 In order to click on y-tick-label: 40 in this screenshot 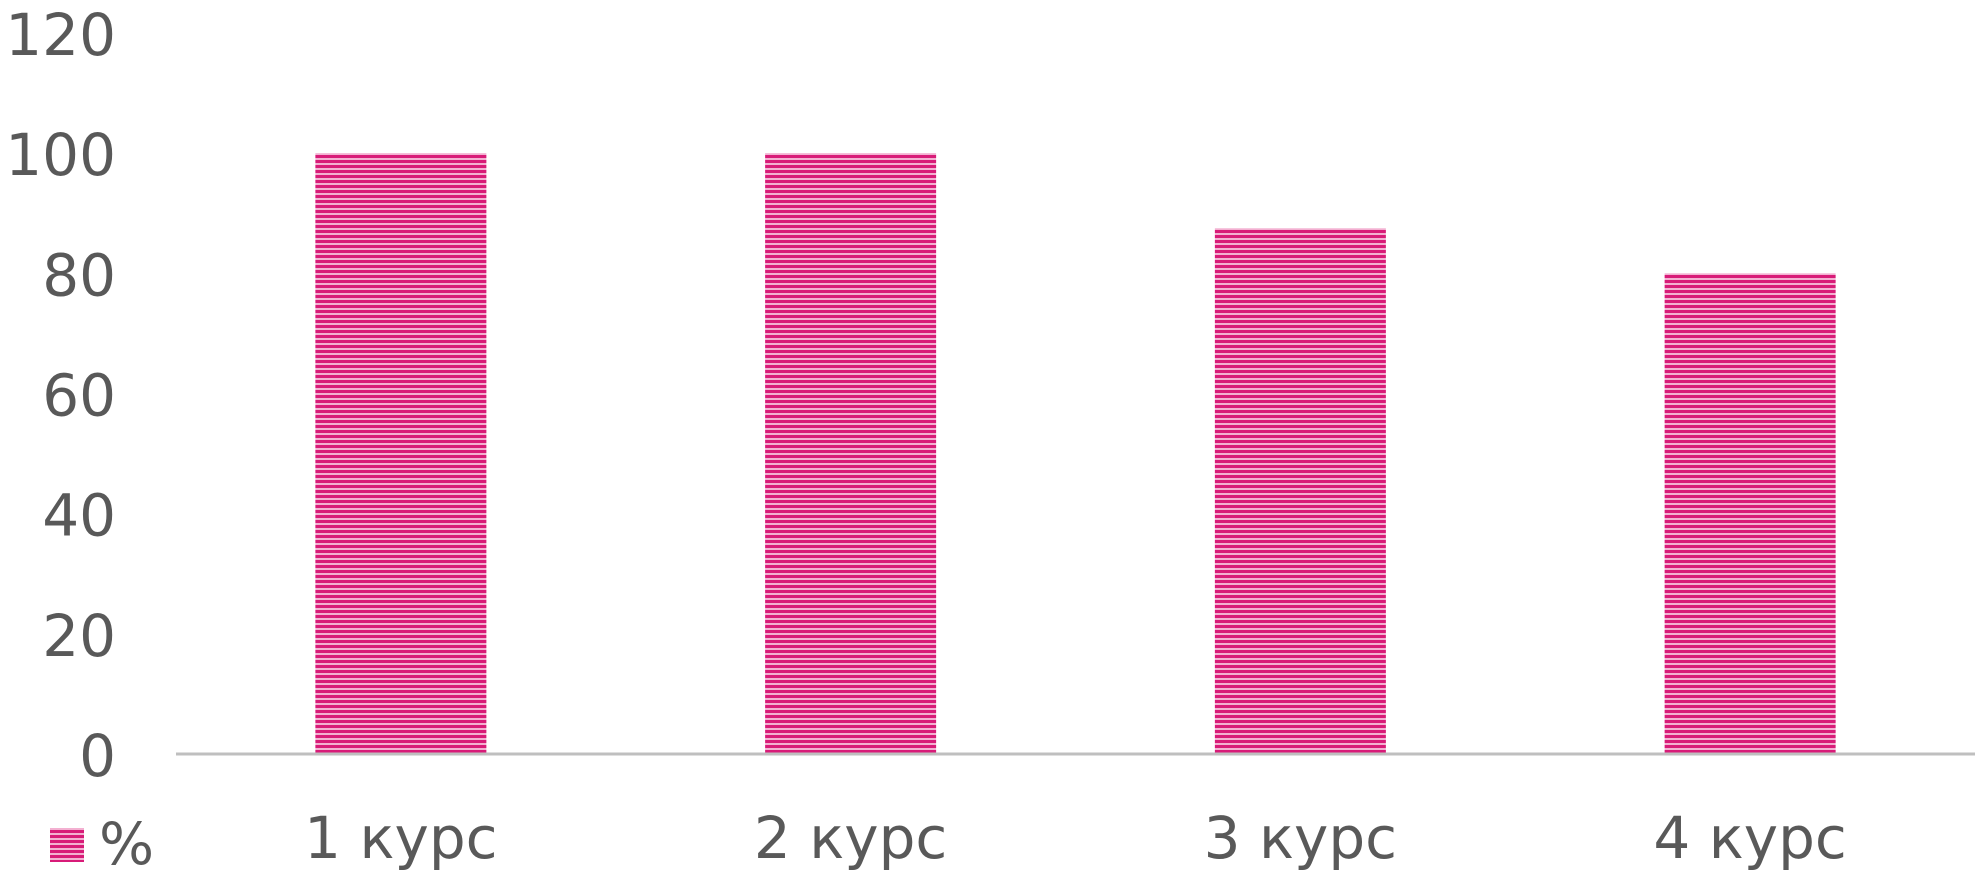, I will do `click(79, 516)`.